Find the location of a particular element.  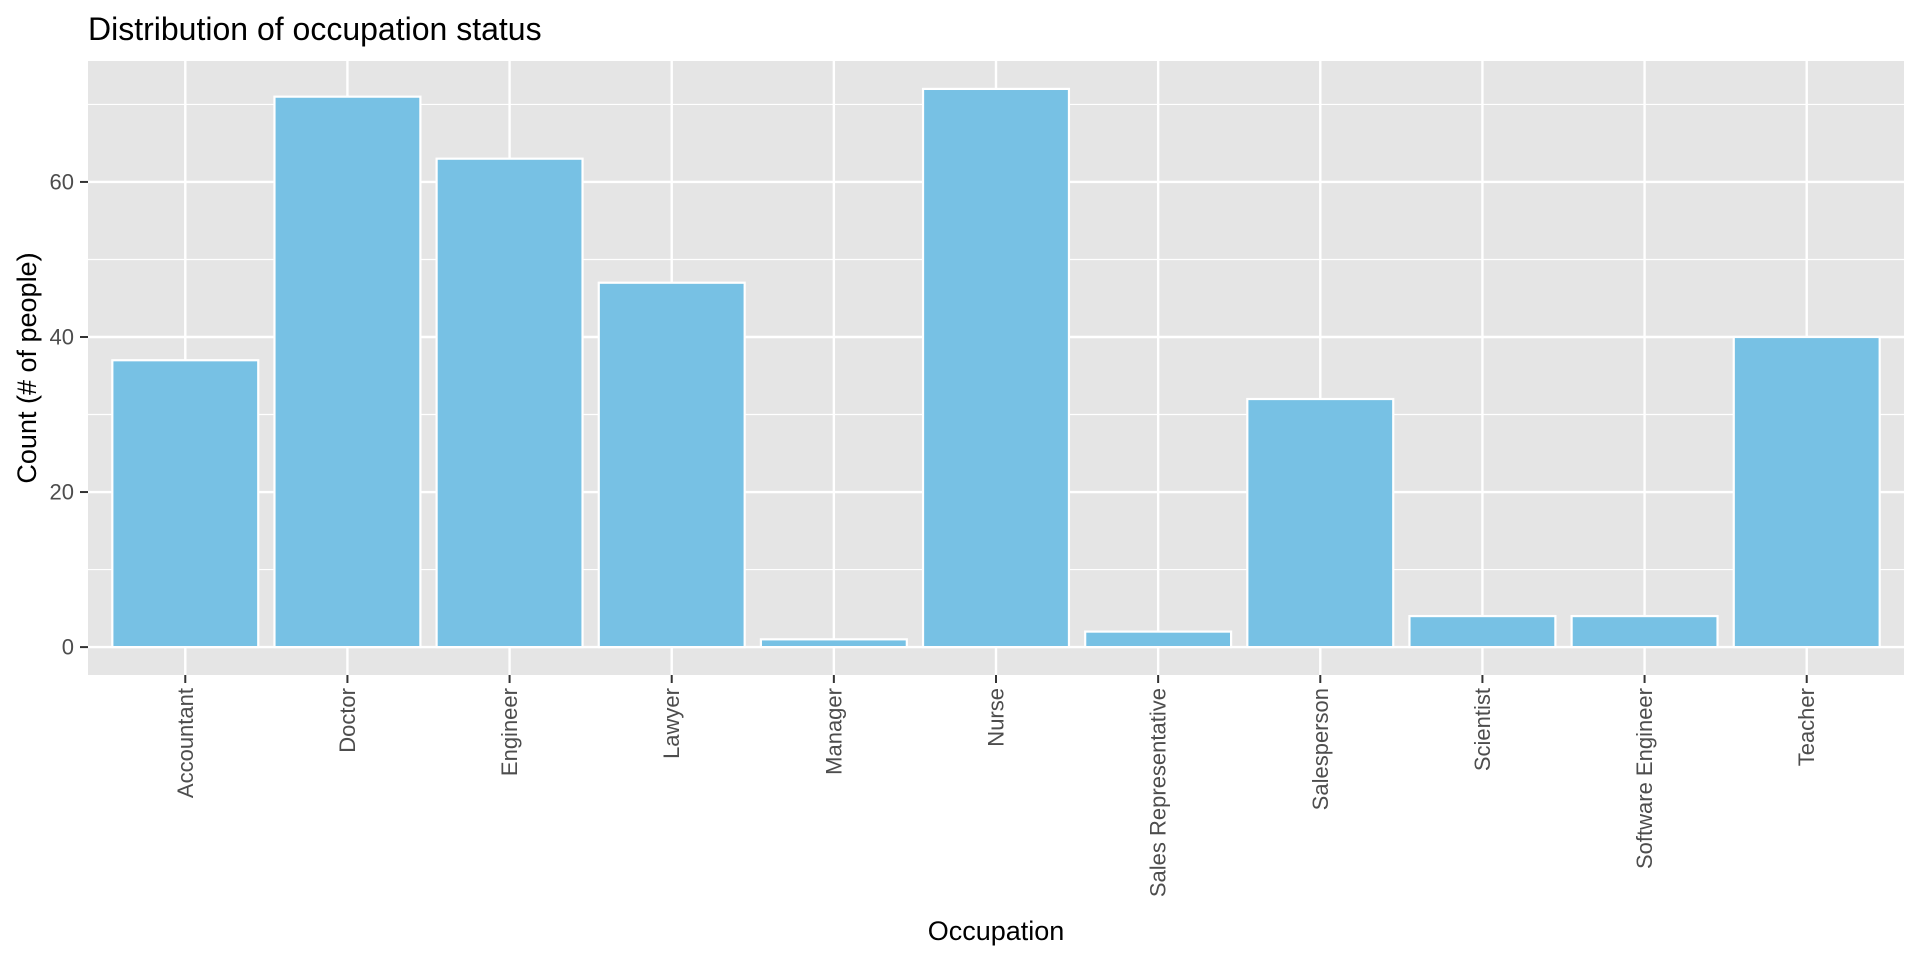

x-tick-label: Sales Representative is located at coordinates (1158, 792).